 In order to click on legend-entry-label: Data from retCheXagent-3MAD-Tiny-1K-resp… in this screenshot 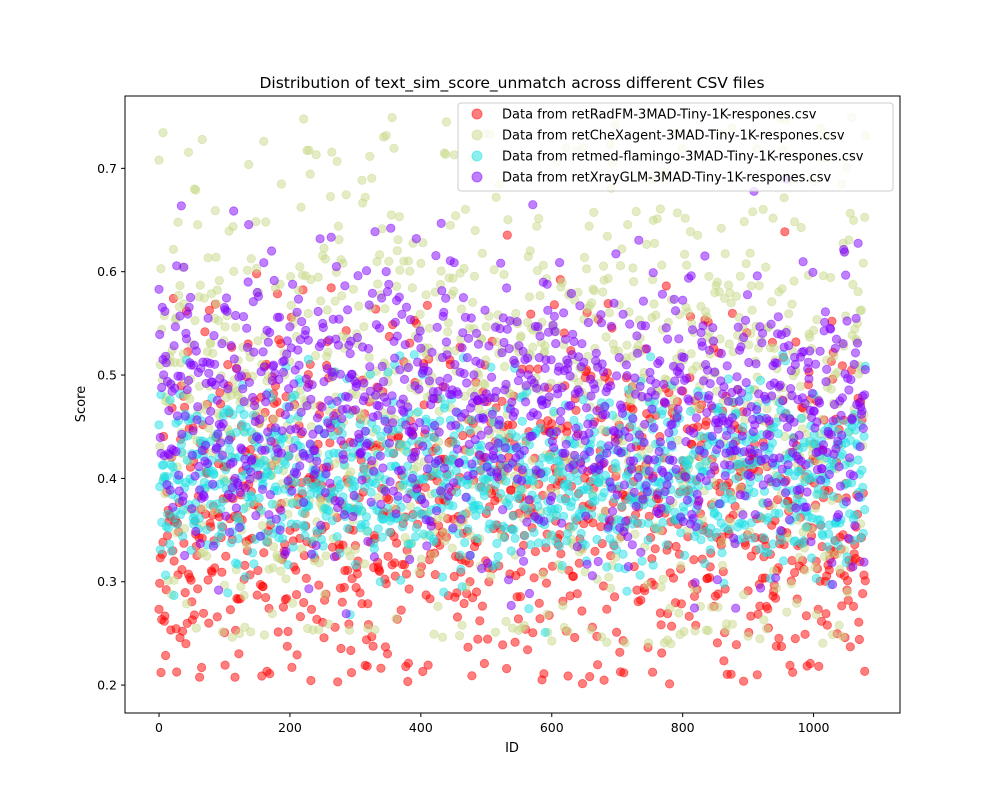, I will do `click(673, 136)`.